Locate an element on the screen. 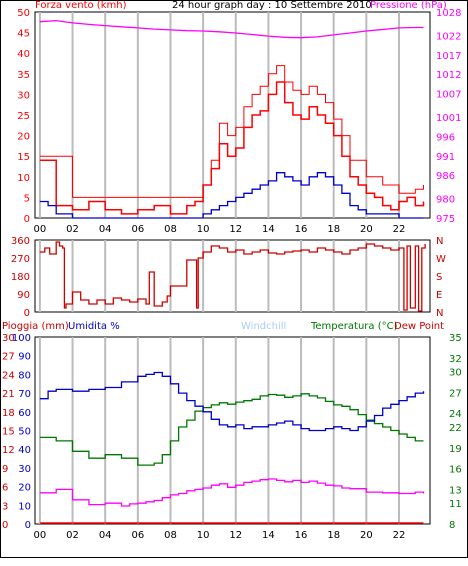 The width and height of the screenshot is (468, 566). rain-axis-title: Pioggia (mm) is located at coordinates (35, 326).